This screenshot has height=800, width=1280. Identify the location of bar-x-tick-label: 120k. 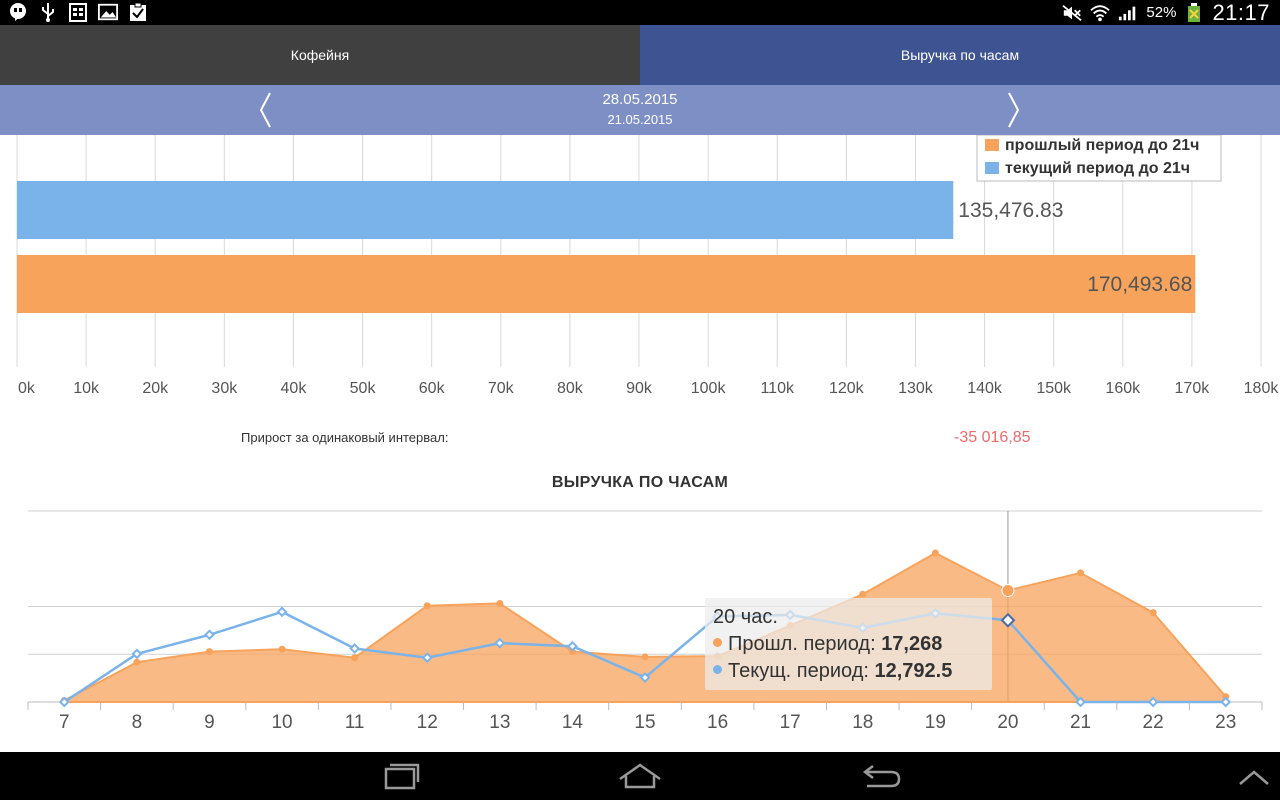
(847, 388).